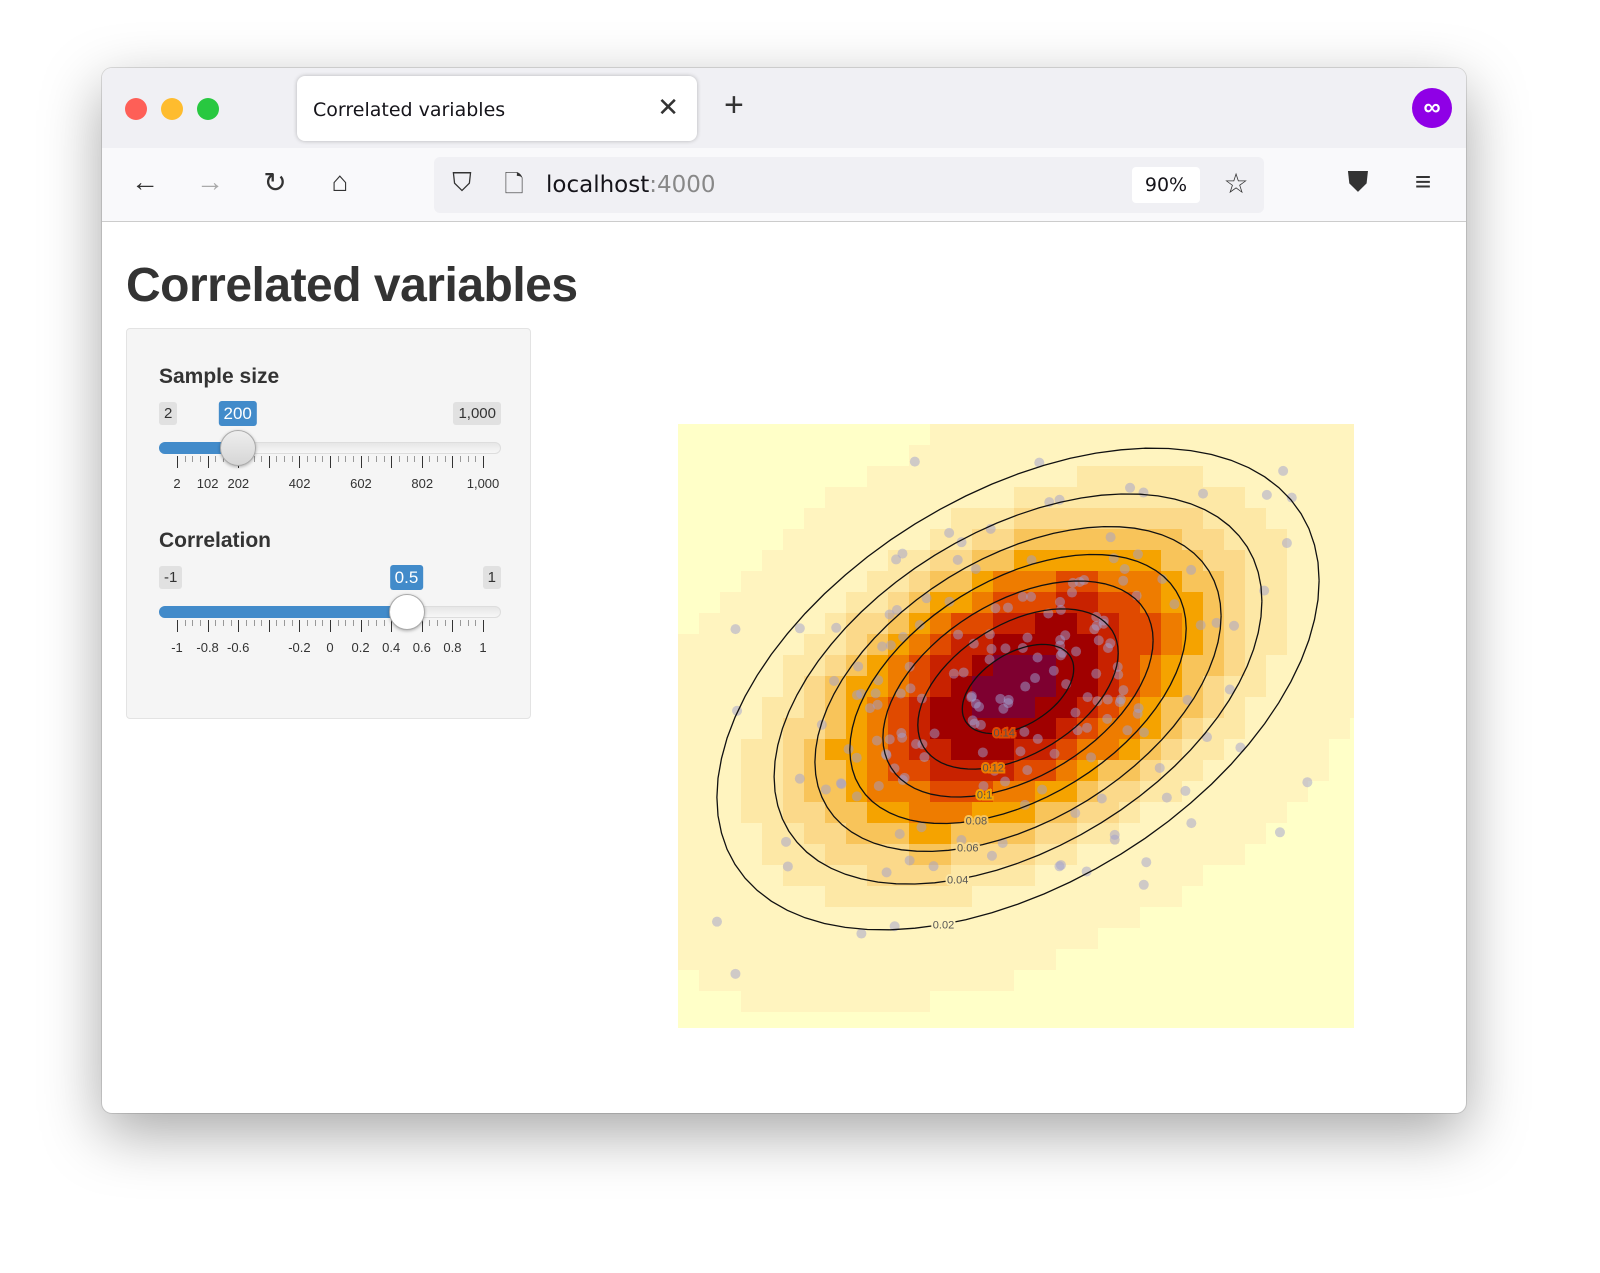  Describe the element at coordinates (210, 181) in the screenshot. I see `forward-arrow-icon: →` at that location.